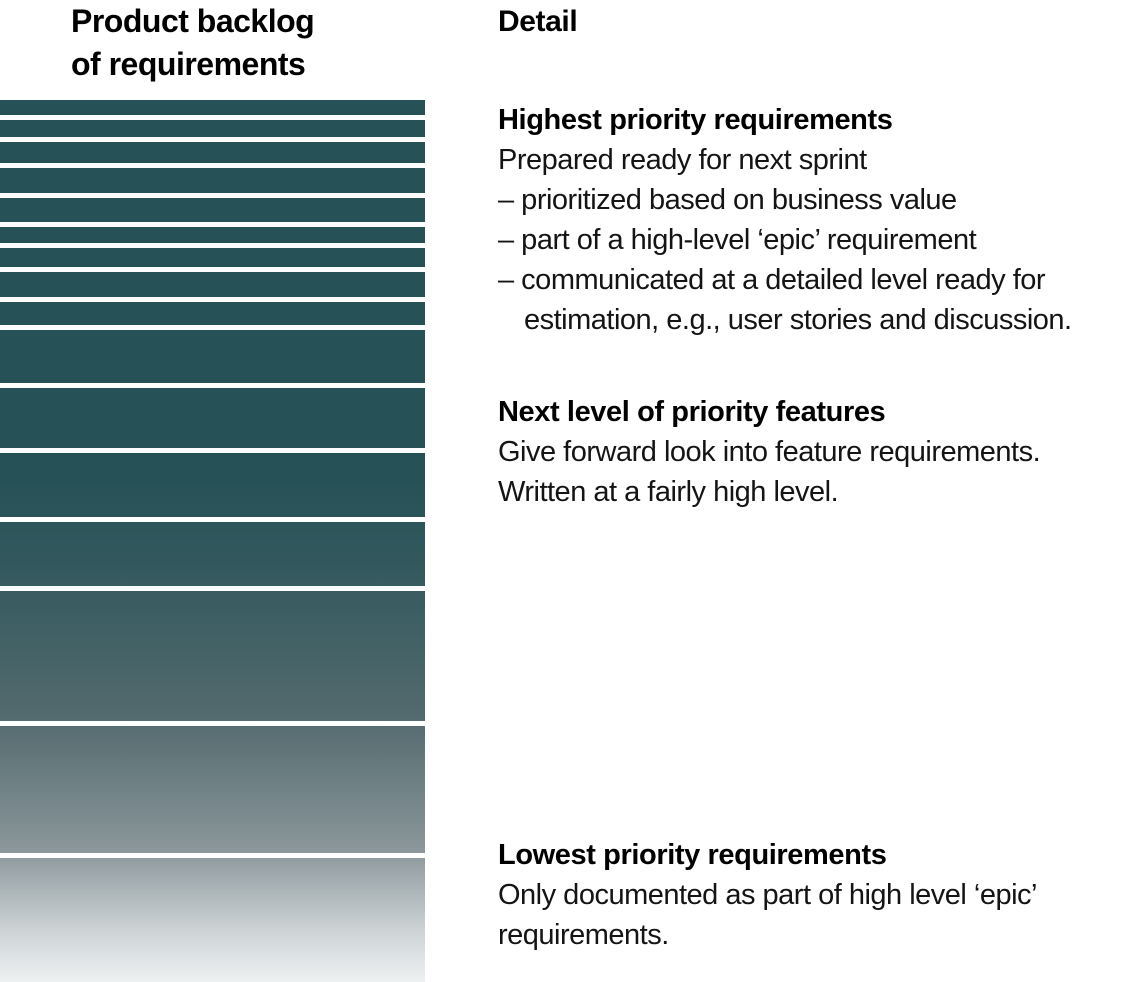 The image size is (1122, 982). Describe the element at coordinates (221, 43) in the screenshot. I see `backlog-title: Product backlog of requirements` at that location.